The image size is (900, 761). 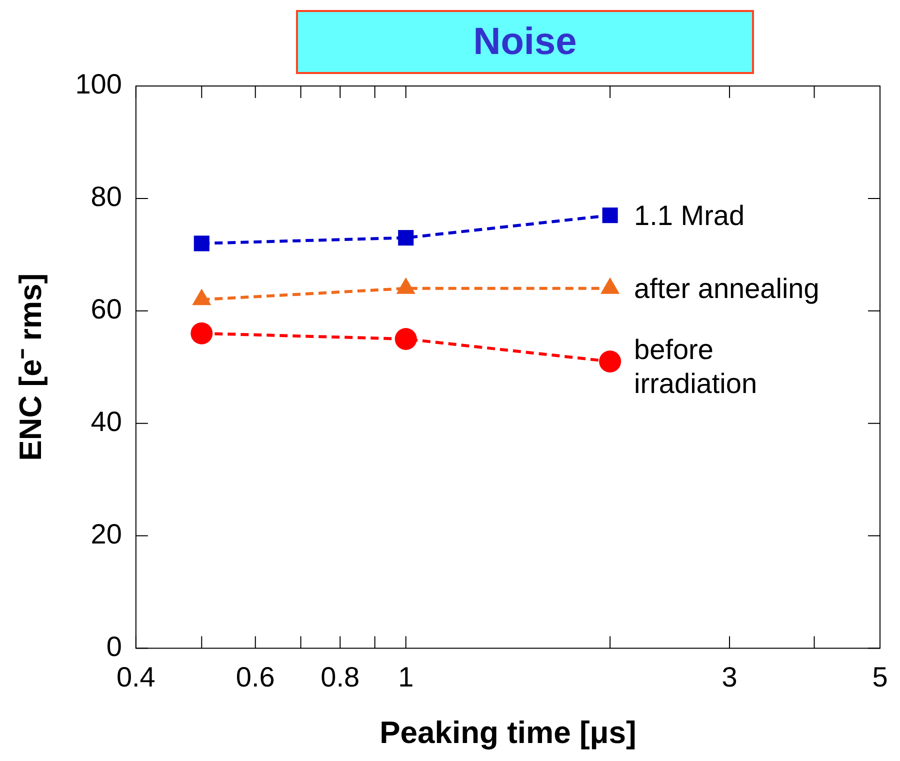 I want to click on y-tick-label: 80, so click(x=106, y=196).